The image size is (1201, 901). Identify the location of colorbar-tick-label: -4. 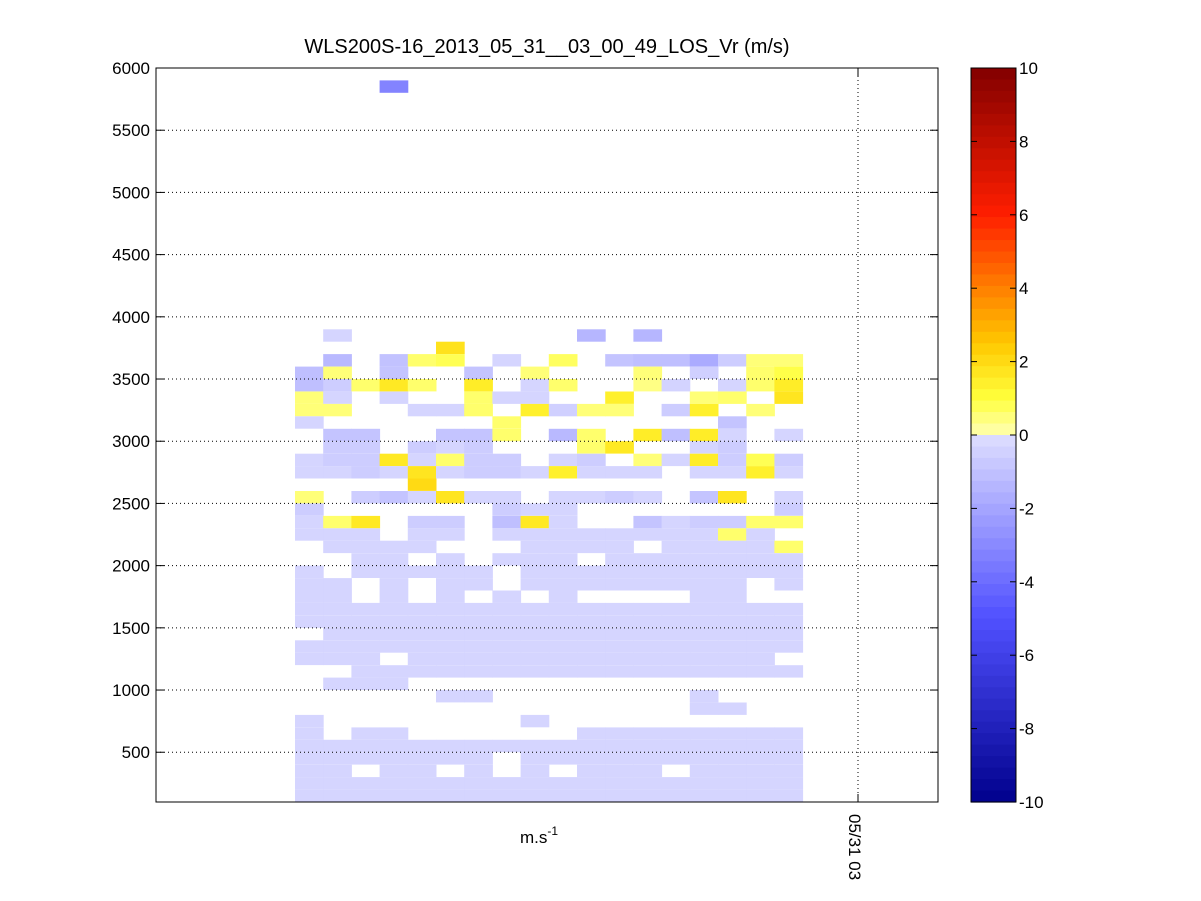
(1026, 582).